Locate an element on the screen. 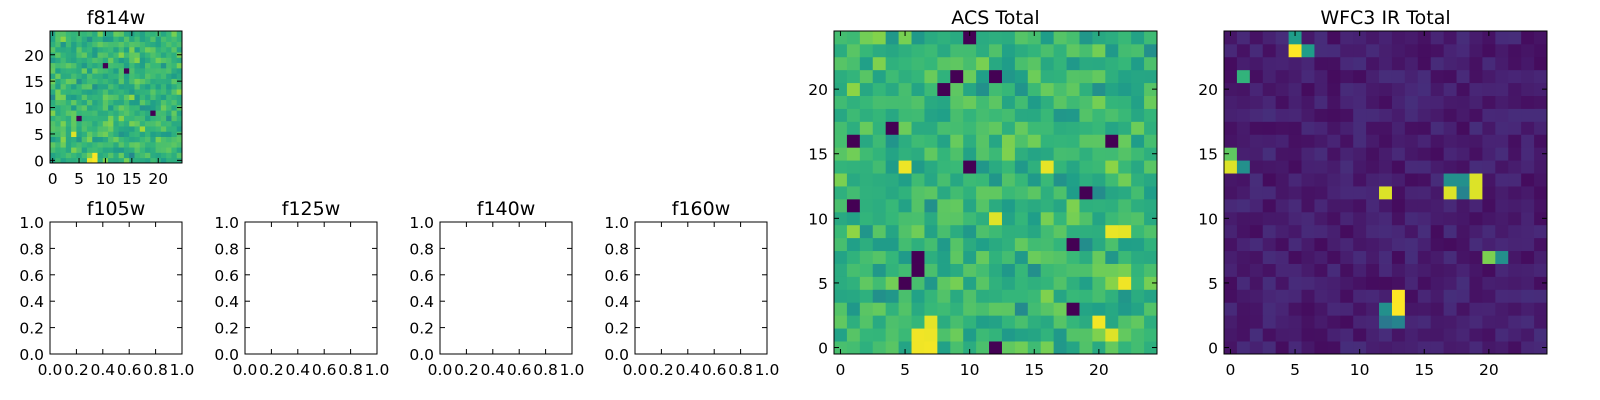  x-tick-label: 0.6 is located at coordinates (324, 370).